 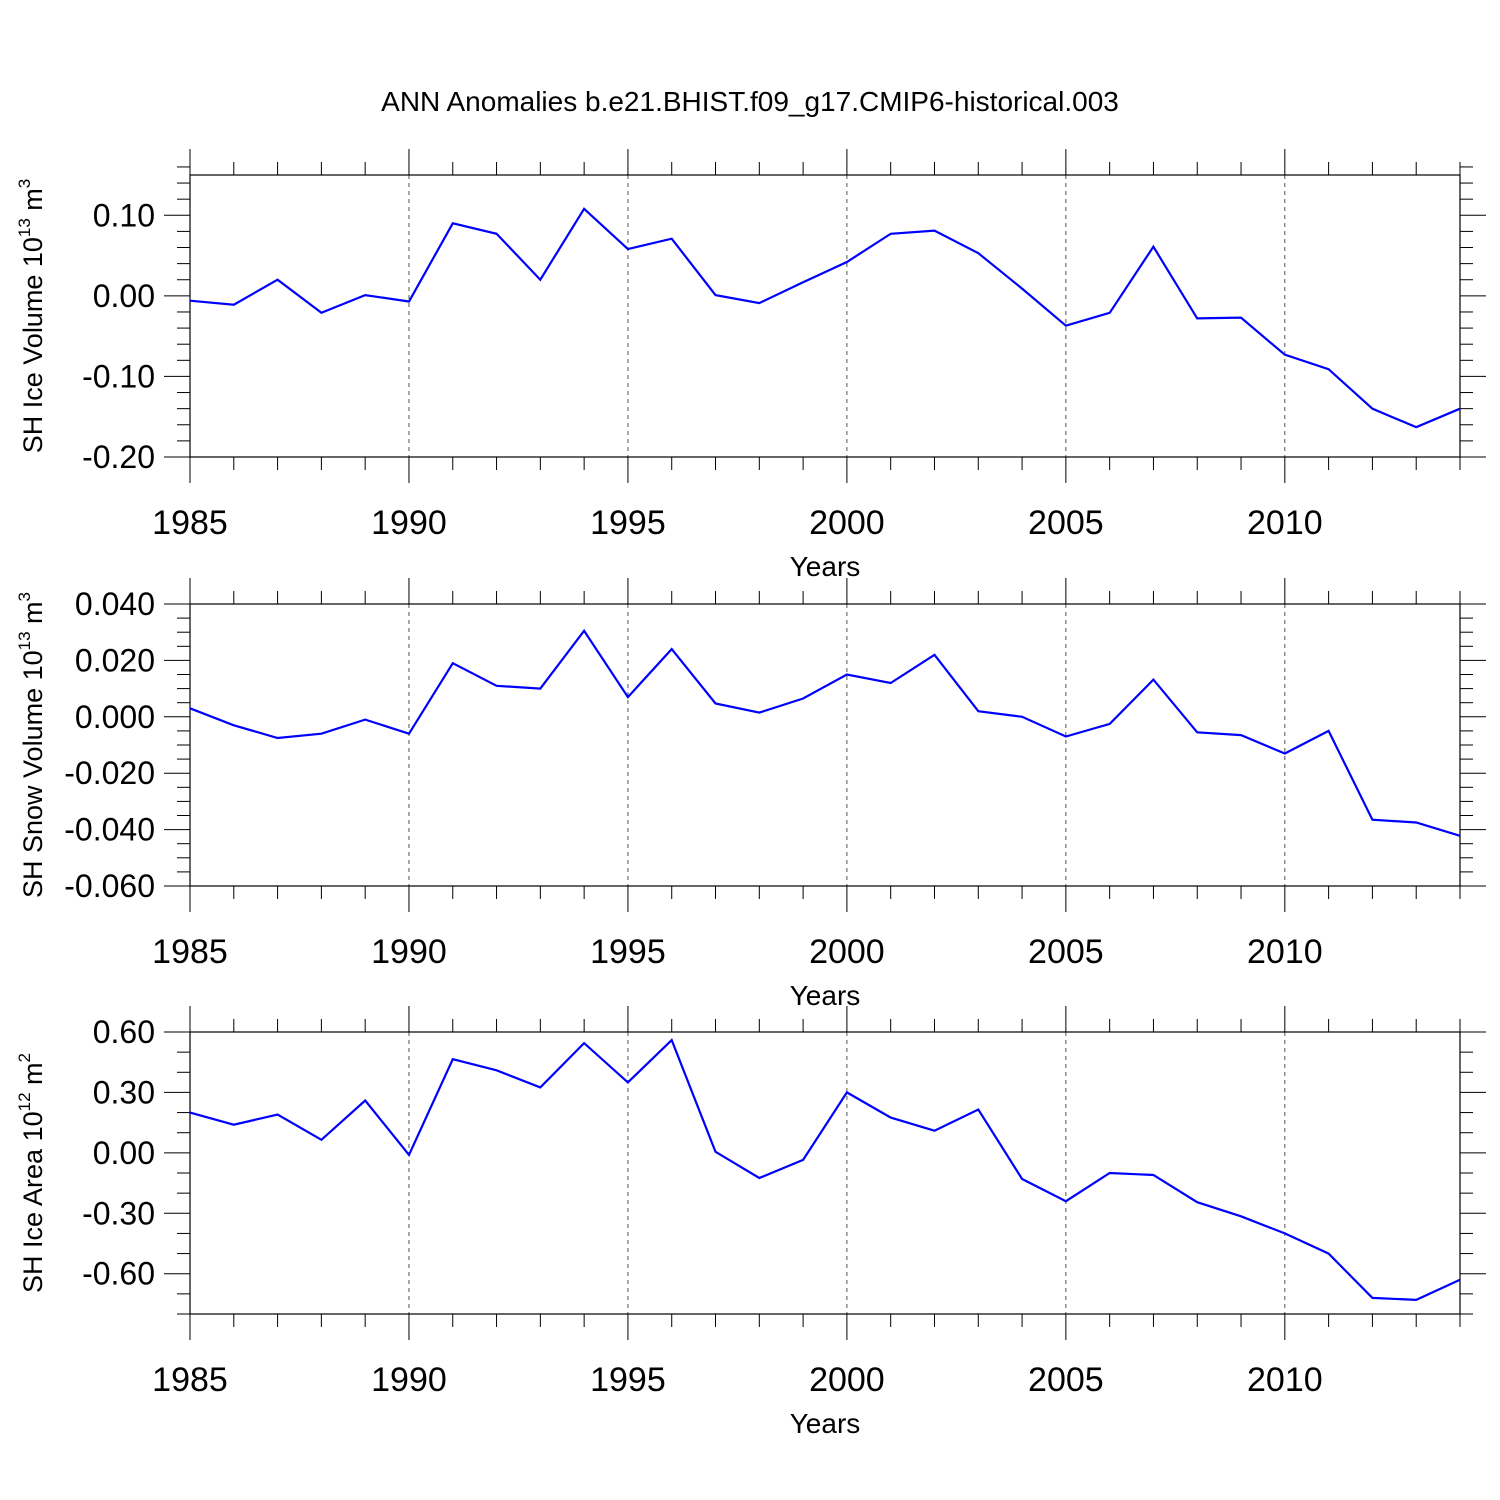 I want to click on y-tick-label: 0.040, so click(x=115, y=604).